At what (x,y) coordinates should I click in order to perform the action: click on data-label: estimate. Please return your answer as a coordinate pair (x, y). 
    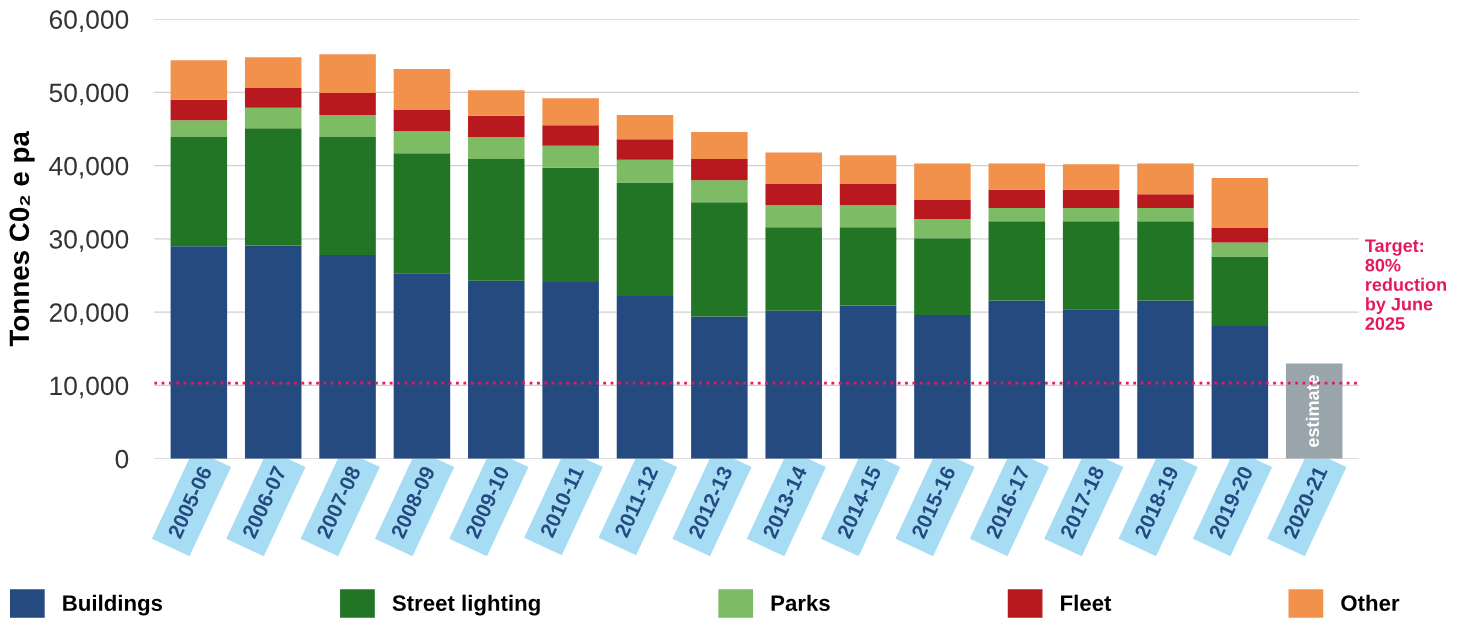
    Looking at the image, I should click on (1312, 411).